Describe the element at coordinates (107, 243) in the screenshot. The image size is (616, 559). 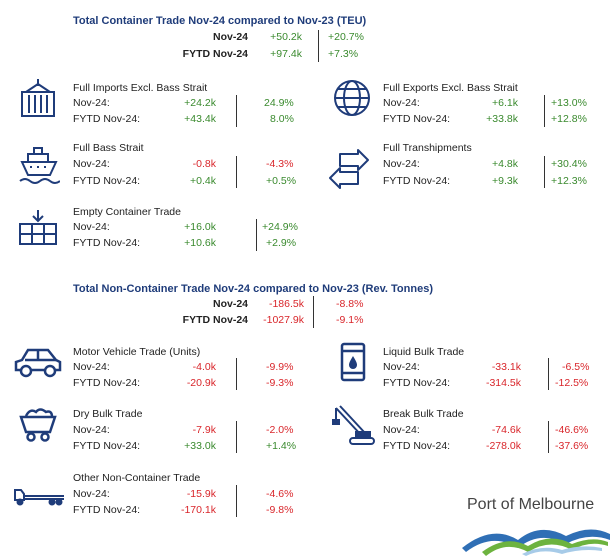
I see `empty-label-1: FYTD Nov-24:` at that location.